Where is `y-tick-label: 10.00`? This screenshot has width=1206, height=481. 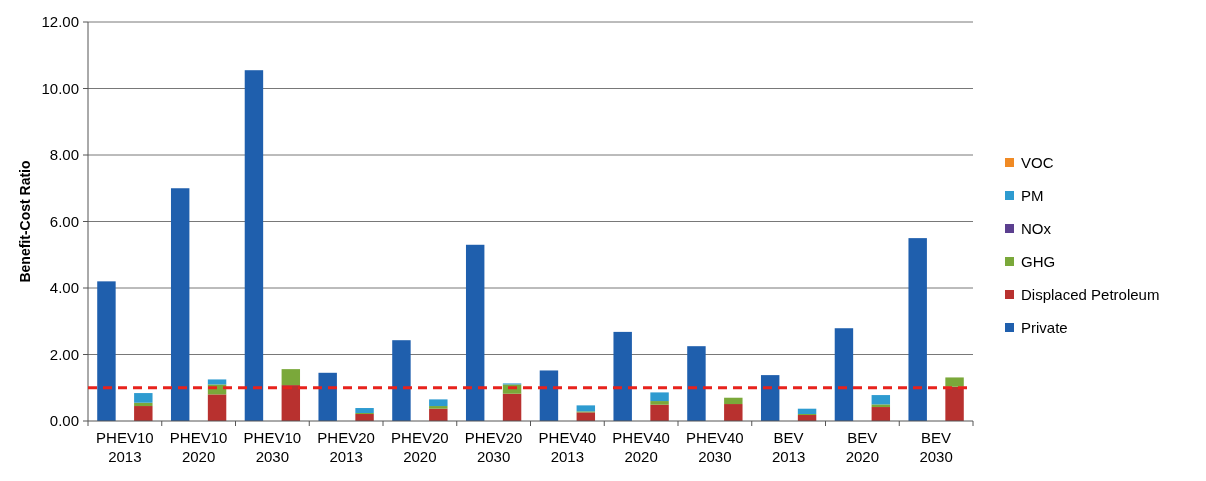
y-tick-label: 10.00 is located at coordinates (60, 88).